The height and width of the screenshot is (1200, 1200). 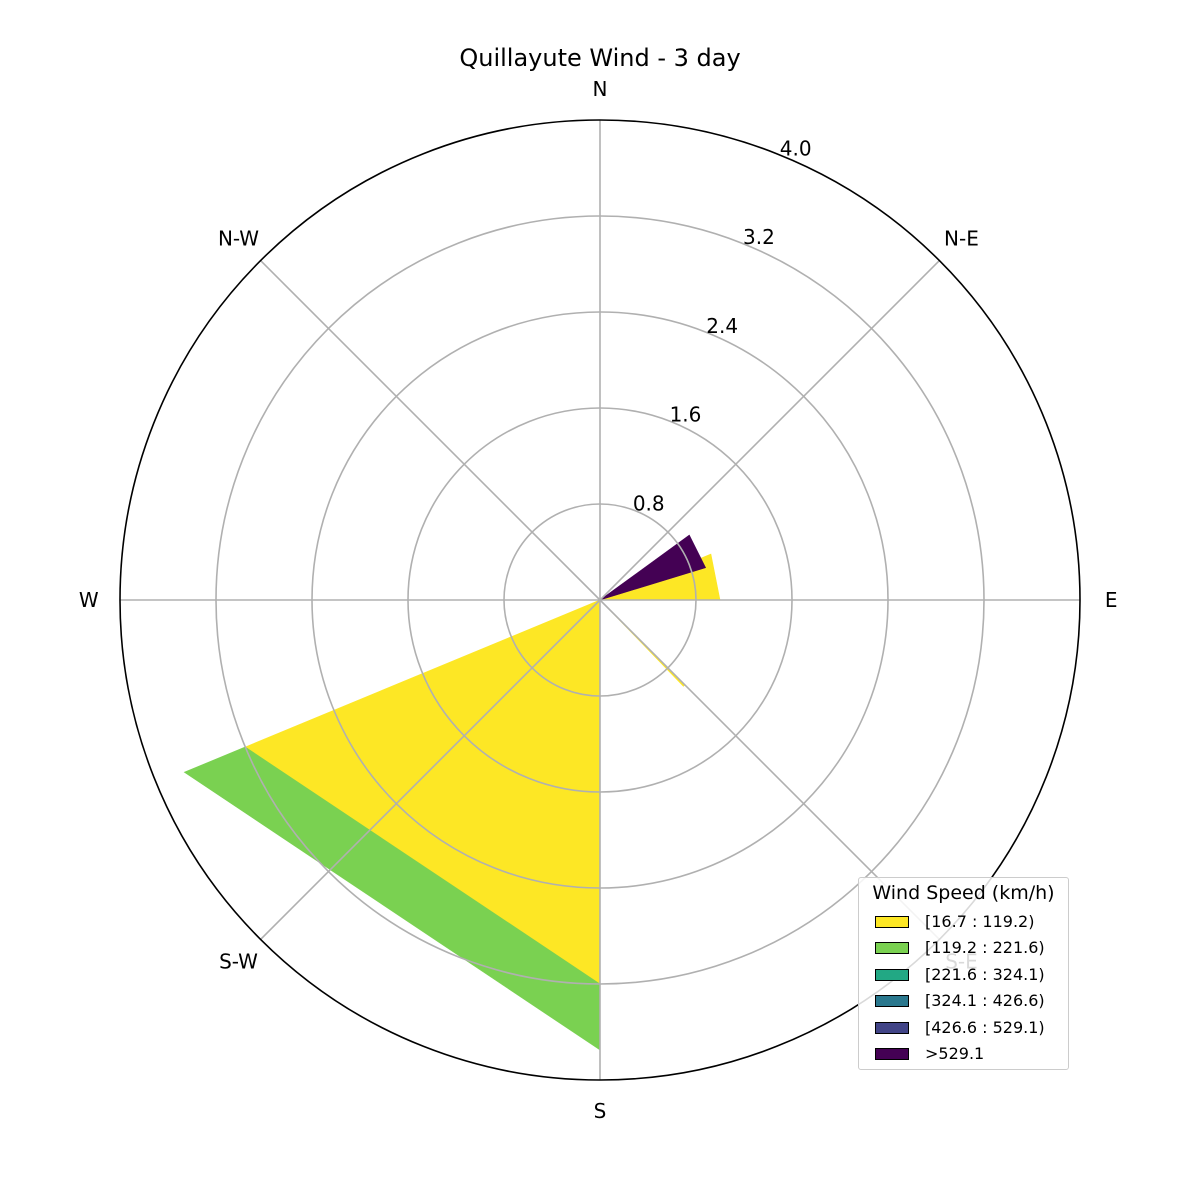 I want to click on direction-label: N-E, so click(x=961, y=239).